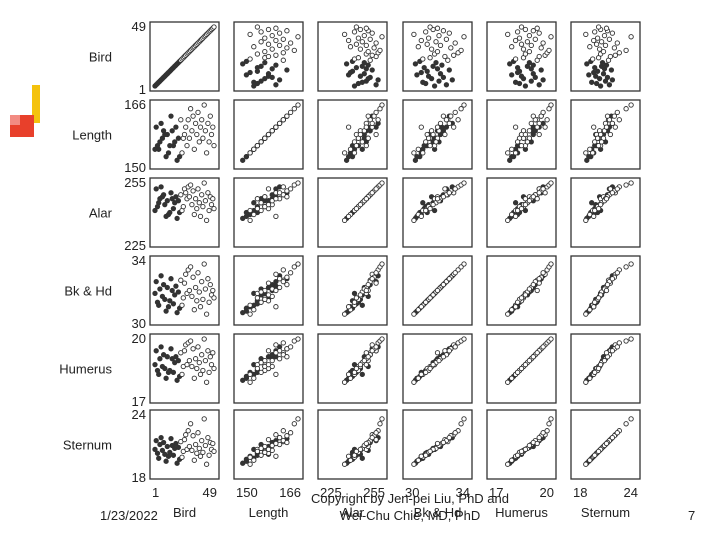 The width and height of the screenshot is (720, 540). I want to click on accent-pink-square, so click(15, 120).